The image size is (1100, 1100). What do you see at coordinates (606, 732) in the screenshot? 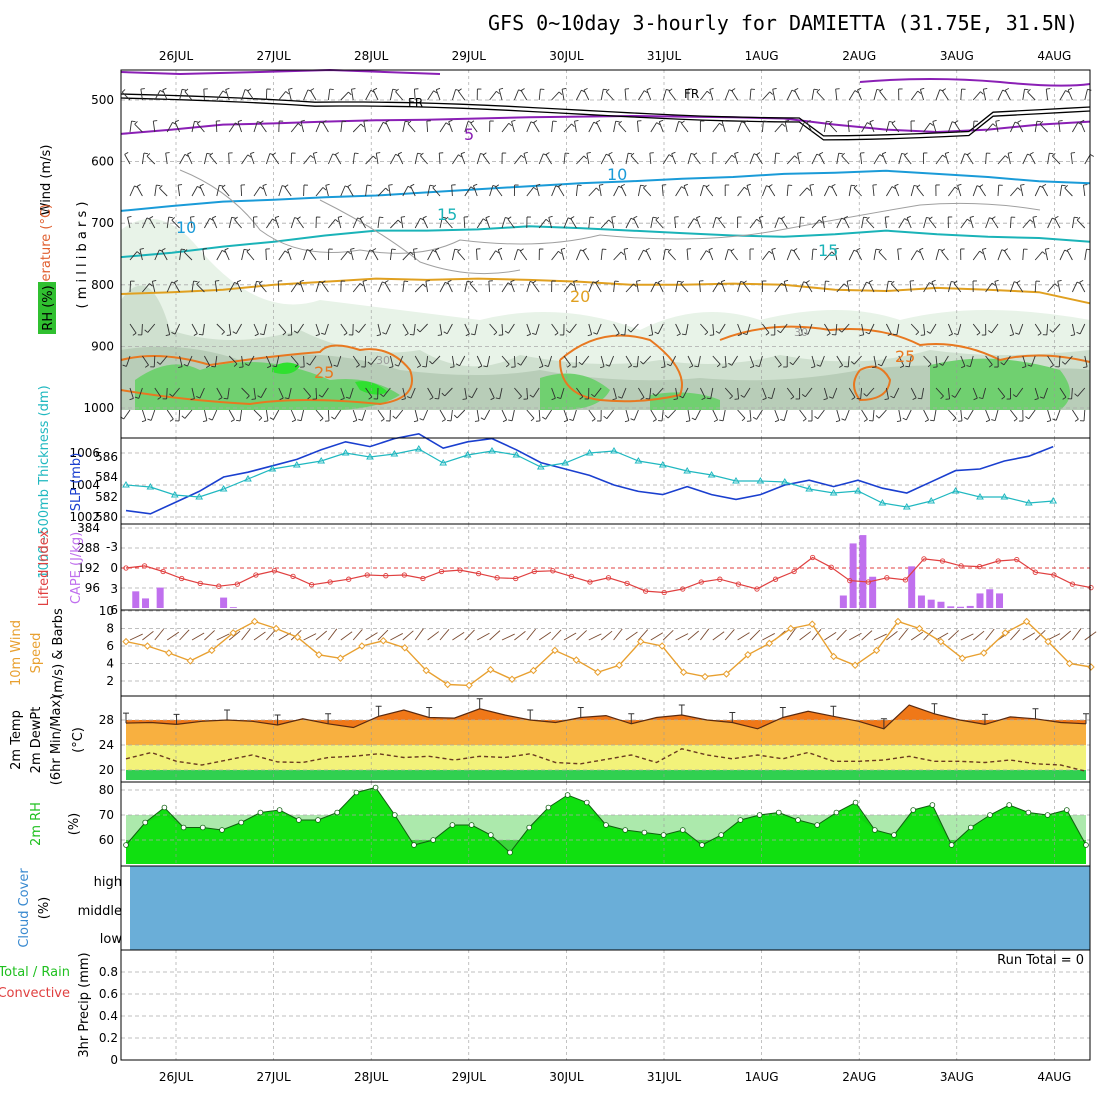
I see `temp-band-orange` at bounding box center [606, 732].